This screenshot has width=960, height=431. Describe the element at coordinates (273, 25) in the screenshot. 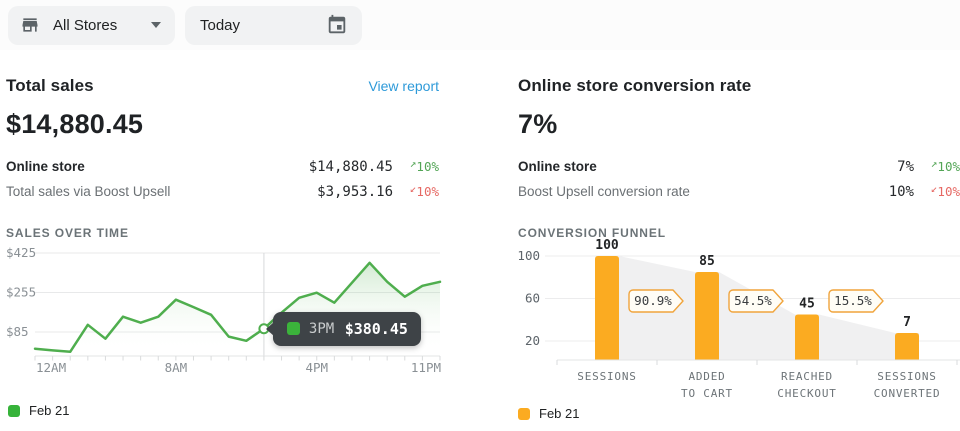

I see `date-filter-button: Today` at that location.